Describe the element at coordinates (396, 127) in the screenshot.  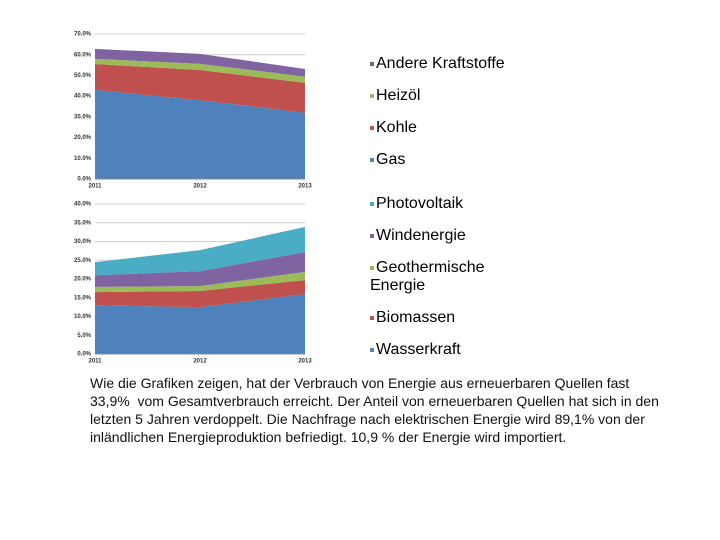
I see `legend-label: Kohle` at that location.